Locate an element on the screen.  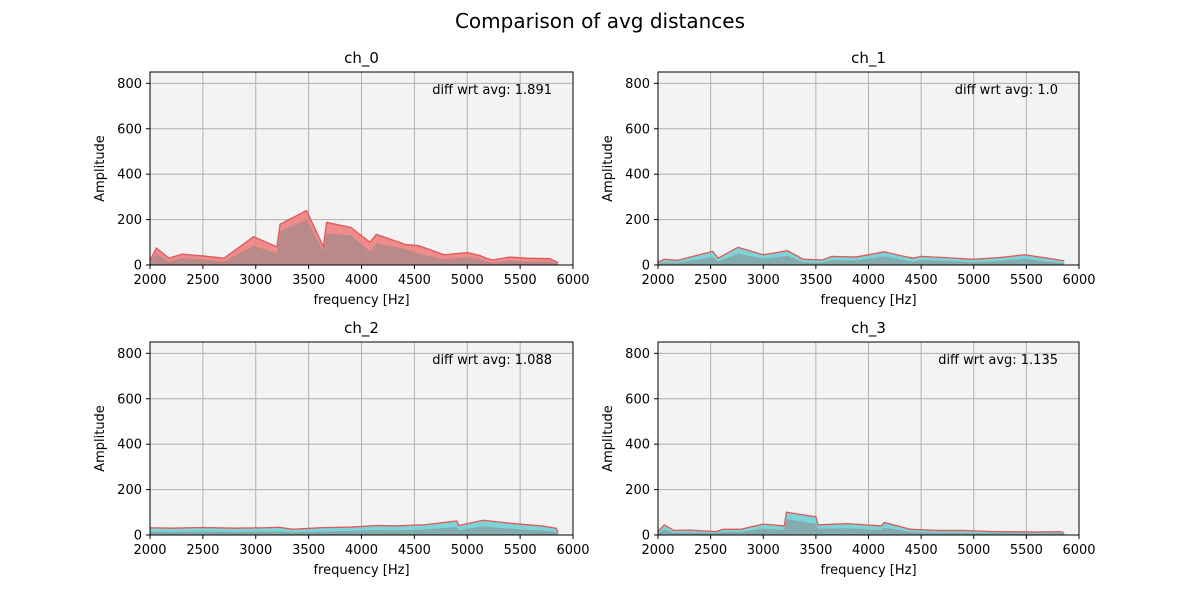
figure-title: Comparison of avg distances is located at coordinates (600, 21).